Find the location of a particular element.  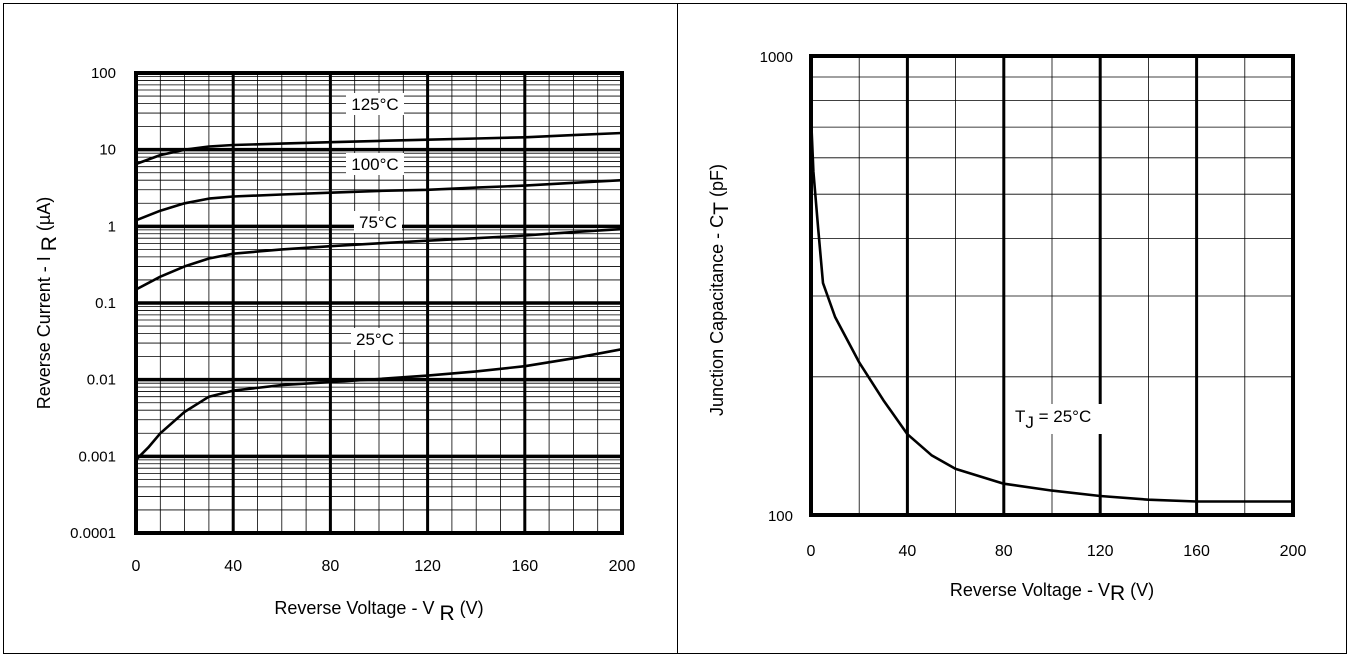

y-tick-label: 0.1 is located at coordinates (105, 303).